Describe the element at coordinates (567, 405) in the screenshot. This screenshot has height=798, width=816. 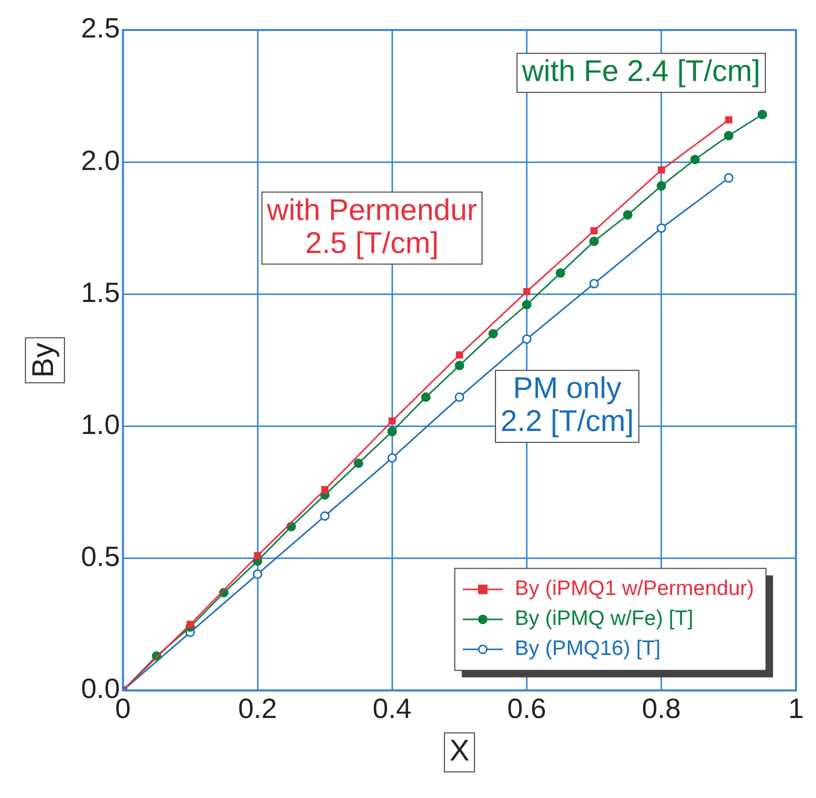
I see `annotation: PM only 2.2 [T/cm]` at that location.